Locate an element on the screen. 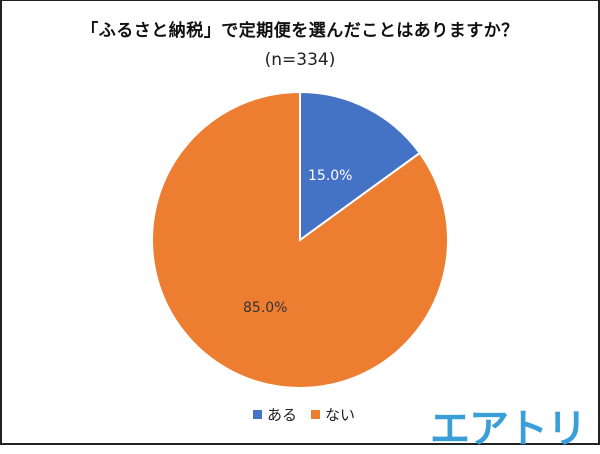  legend-swatch-aru is located at coordinates (257, 414).